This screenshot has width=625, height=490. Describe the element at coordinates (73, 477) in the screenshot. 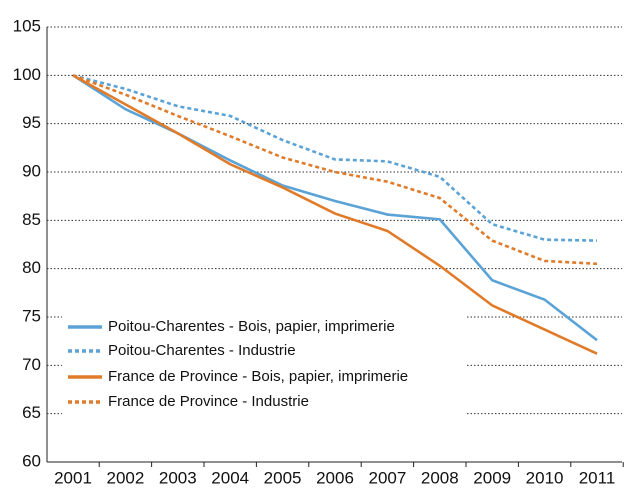

I see `x-tick-label: 2001` at that location.